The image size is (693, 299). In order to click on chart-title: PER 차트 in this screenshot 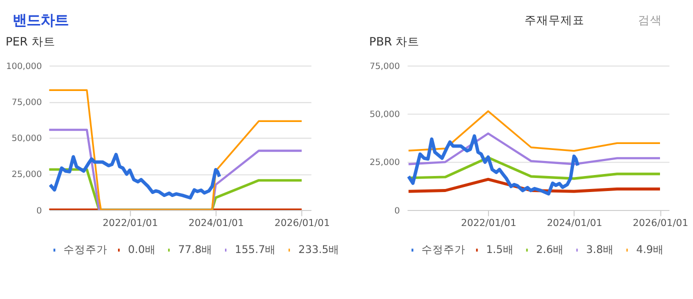, I will do `click(31, 41)`.